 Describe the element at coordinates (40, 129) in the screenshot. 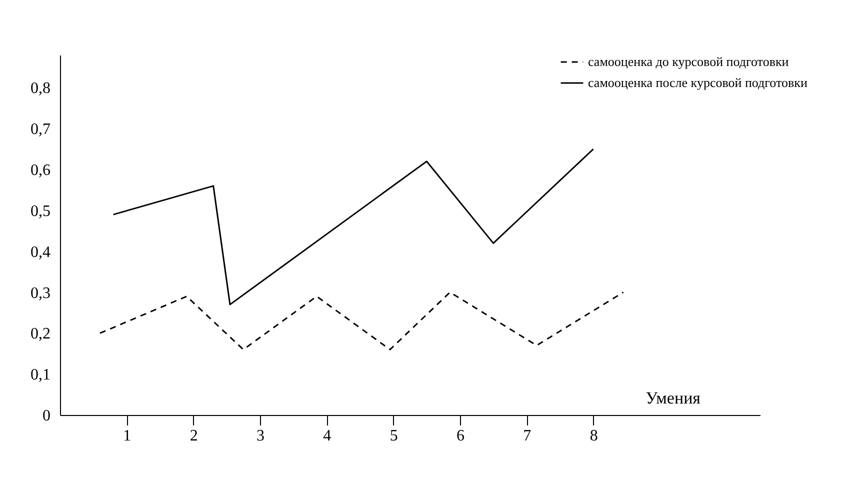

I see `y-tick-label: 0,7` at that location.